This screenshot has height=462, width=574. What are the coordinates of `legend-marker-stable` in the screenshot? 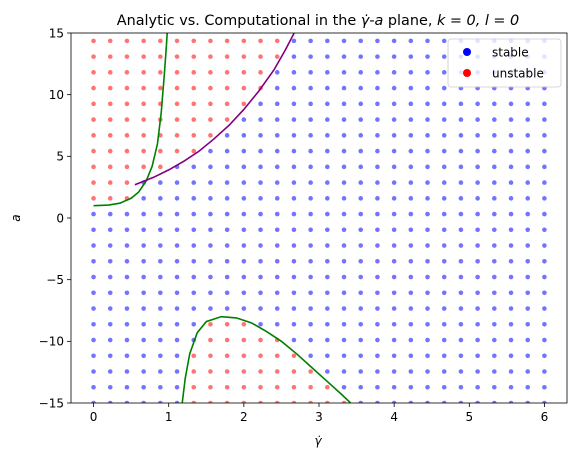 It's located at (467, 52).